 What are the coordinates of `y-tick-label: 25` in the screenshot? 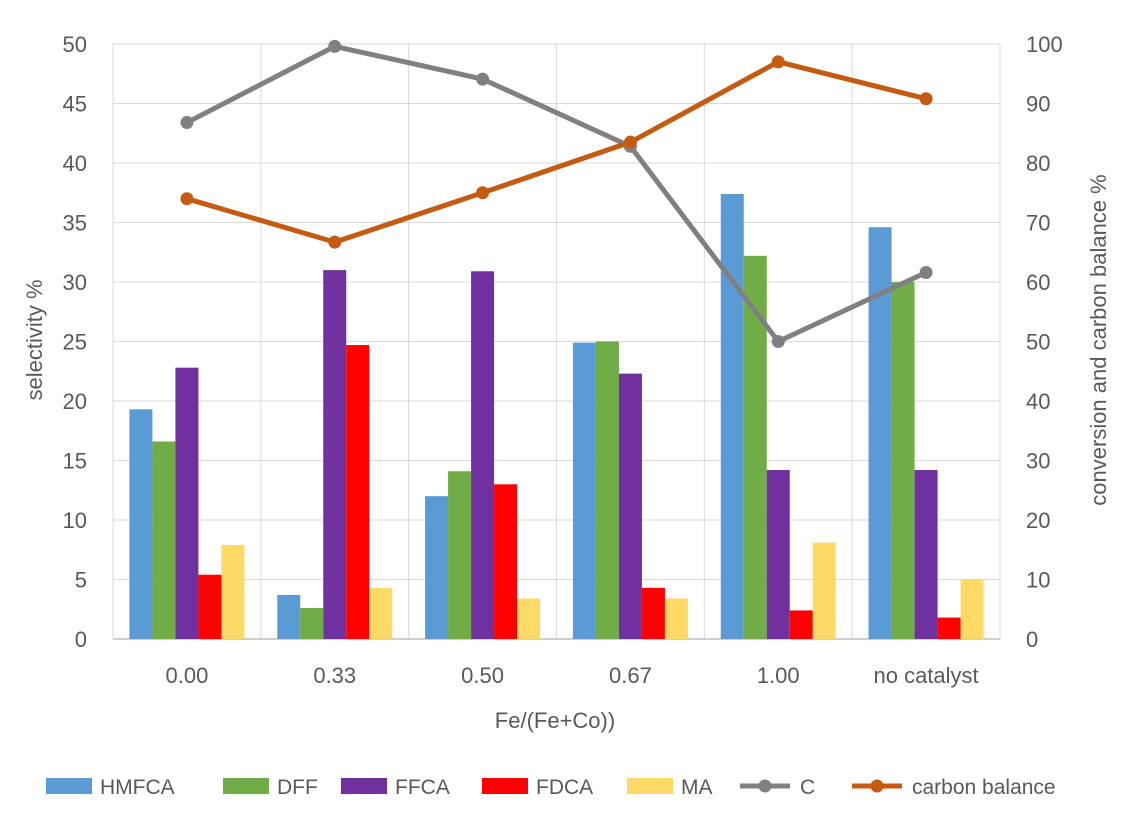 It's located at (75, 342).